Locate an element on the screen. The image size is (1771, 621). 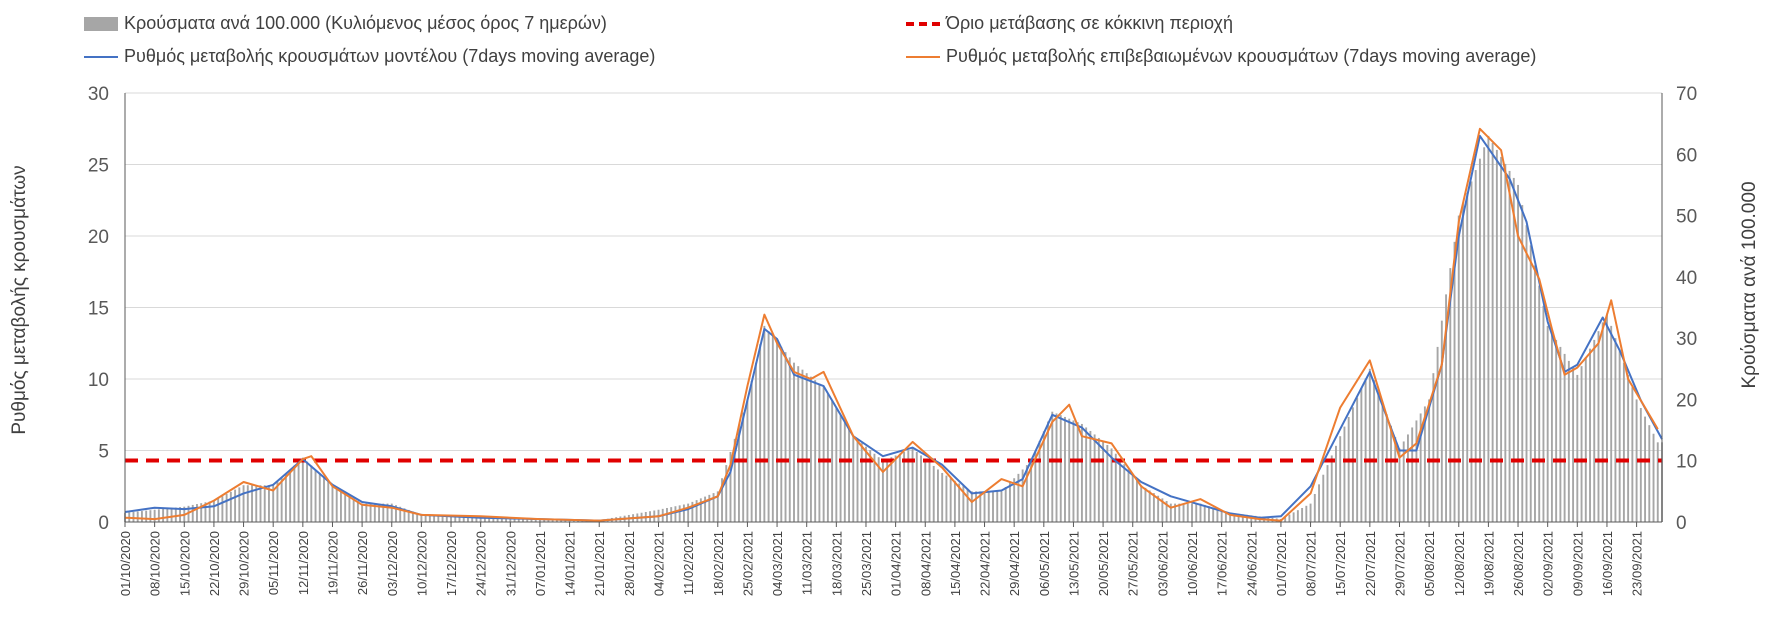
x-tick-label: 10/06/2021 is located at coordinates (1192, 563).